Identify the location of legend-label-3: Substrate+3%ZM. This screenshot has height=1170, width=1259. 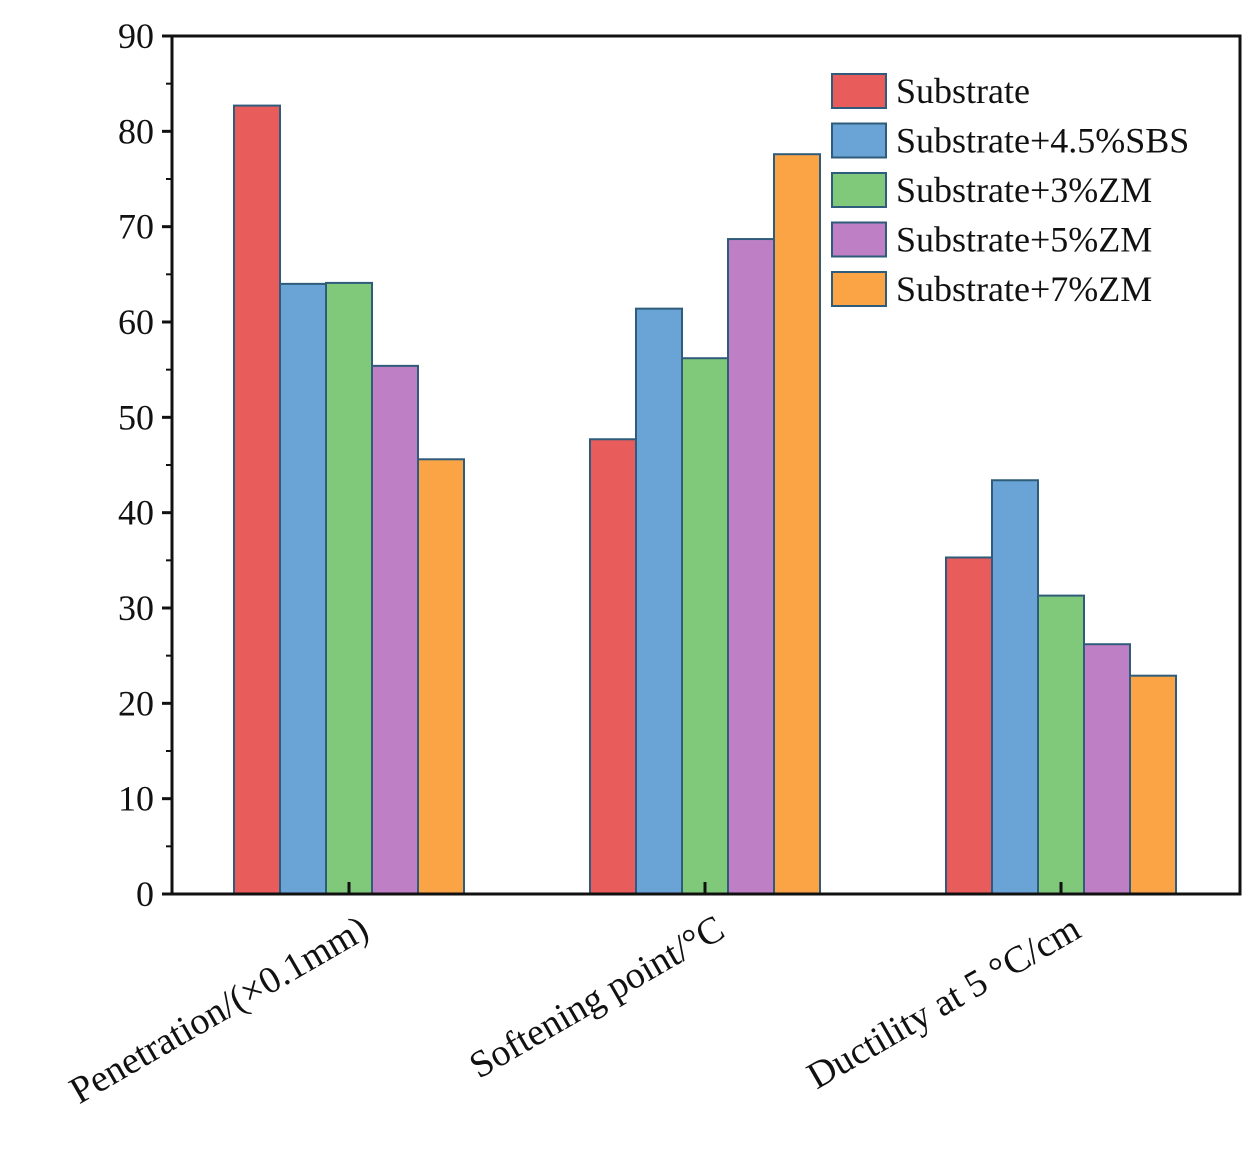
(1024, 190).